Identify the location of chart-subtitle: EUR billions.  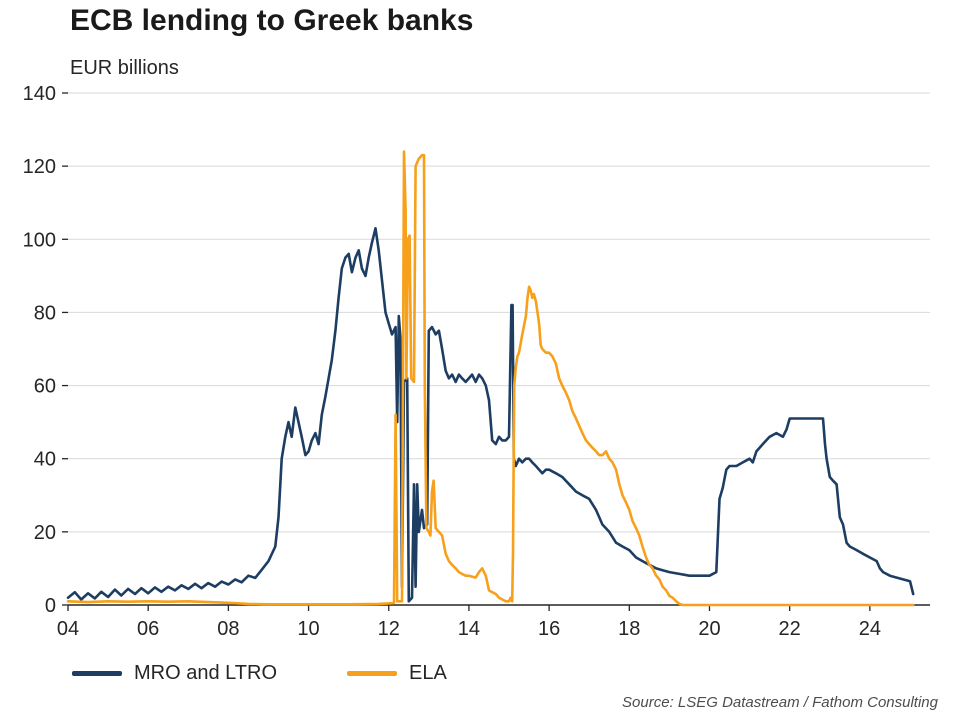
(124, 68).